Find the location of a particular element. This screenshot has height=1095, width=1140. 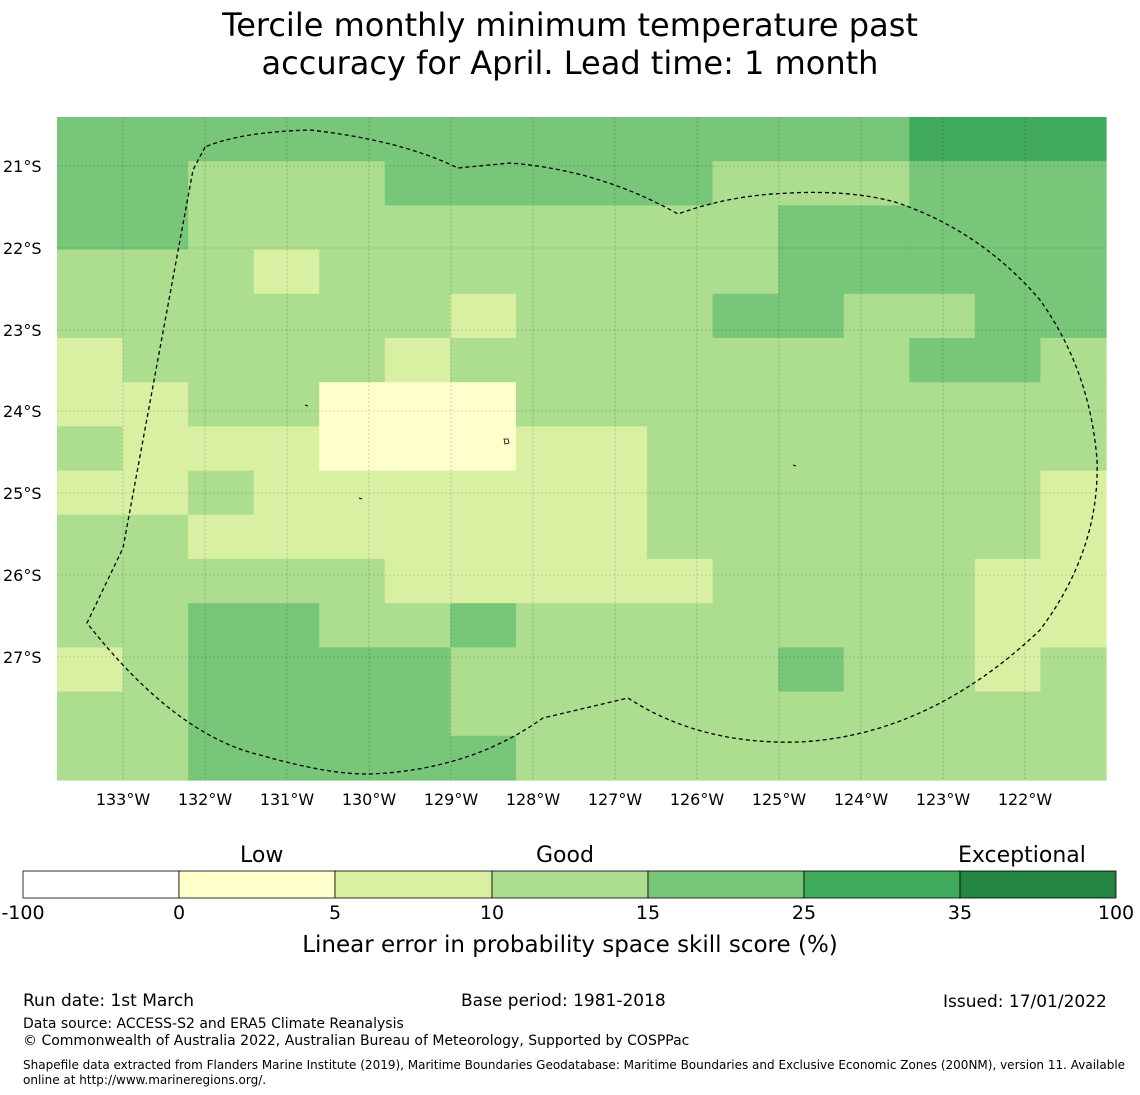

latitude-label: 21°S is located at coordinates (22, 166).